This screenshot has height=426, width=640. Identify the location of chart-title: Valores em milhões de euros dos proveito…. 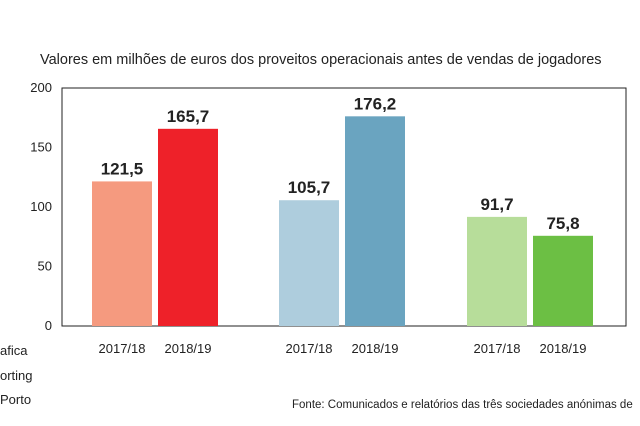
(321, 60).